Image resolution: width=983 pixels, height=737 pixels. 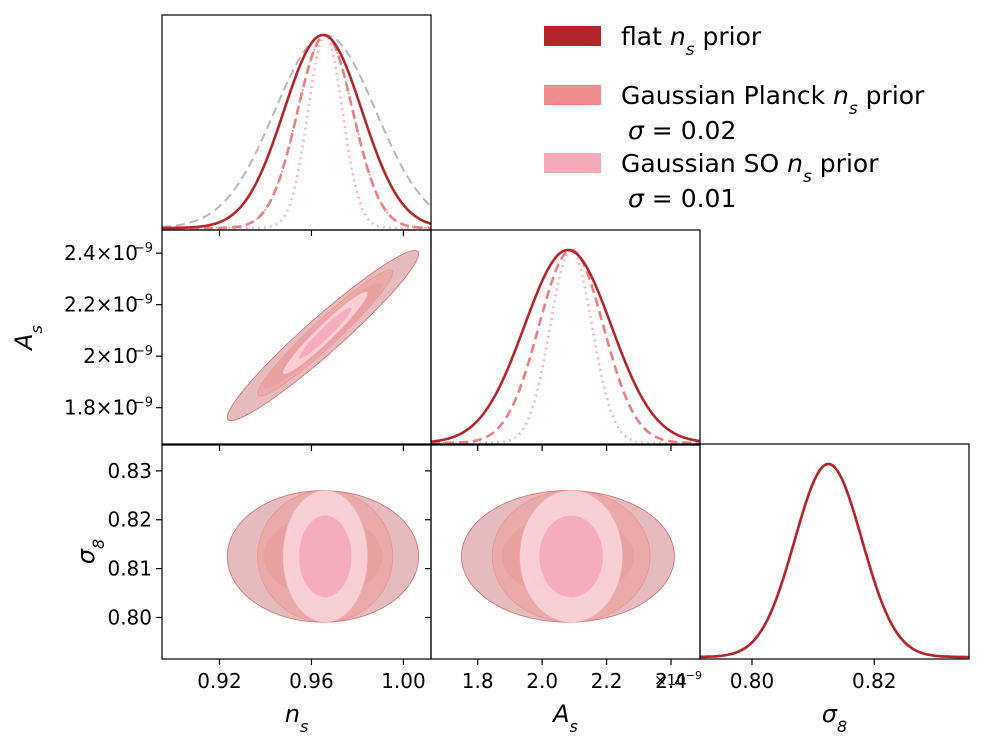 What do you see at coordinates (28, 338) in the screenshot?
I see `y-axis-label-As: As` at bounding box center [28, 338].